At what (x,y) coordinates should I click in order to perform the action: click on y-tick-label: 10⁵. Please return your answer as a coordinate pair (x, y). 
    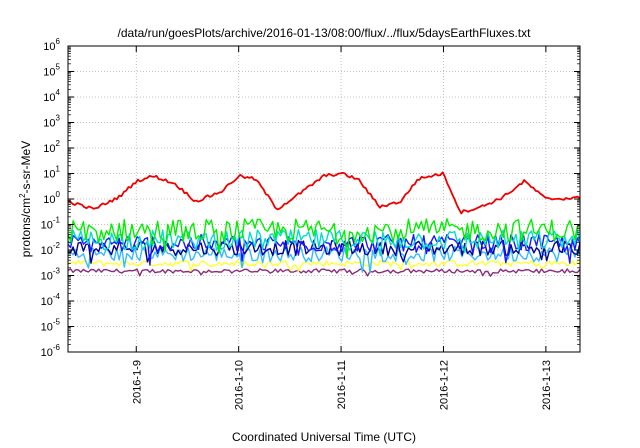
    Looking at the image, I should click on (51, 71).